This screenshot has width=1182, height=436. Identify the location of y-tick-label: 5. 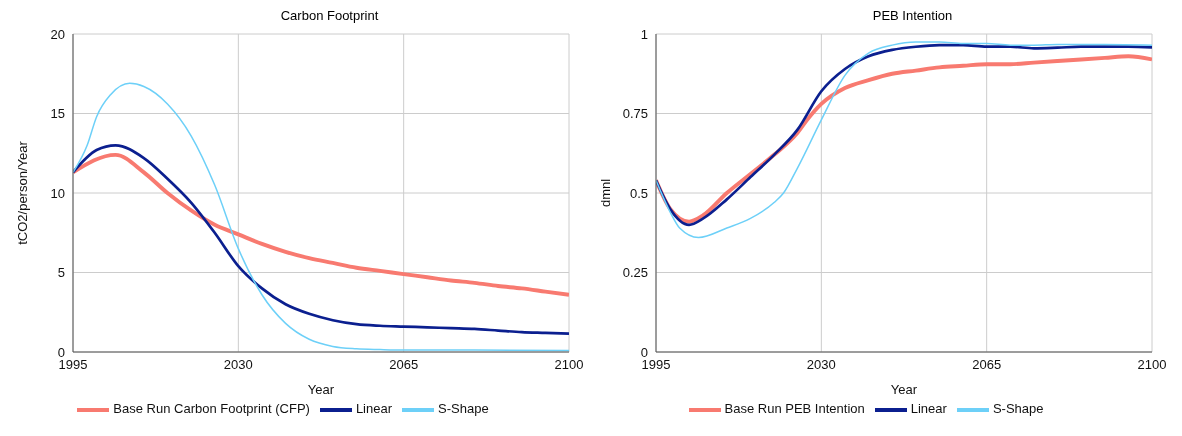
(61, 273).